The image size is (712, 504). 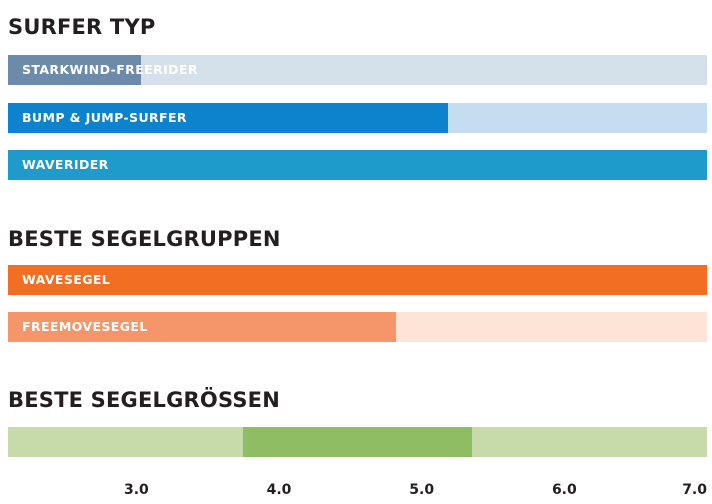 I want to click on tick-label-7-0: 7.0, so click(x=694, y=490).